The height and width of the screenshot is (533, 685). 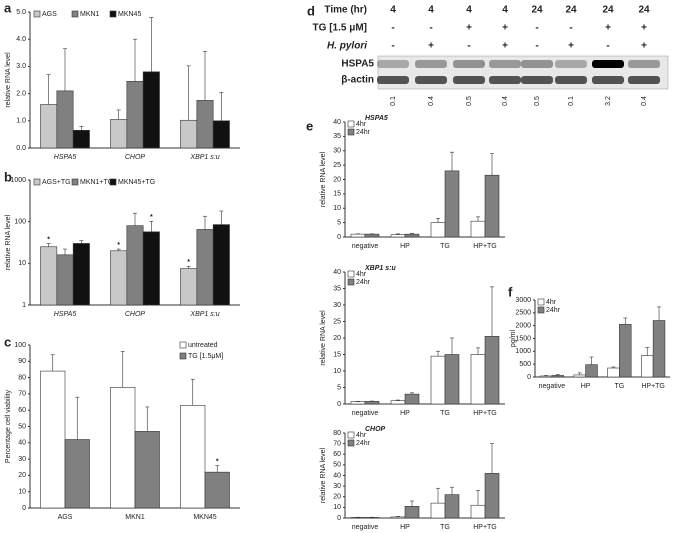 What do you see at coordinates (8, 7) in the screenshot?
I see `panel-letter: a` at bounding box center [8, 7].